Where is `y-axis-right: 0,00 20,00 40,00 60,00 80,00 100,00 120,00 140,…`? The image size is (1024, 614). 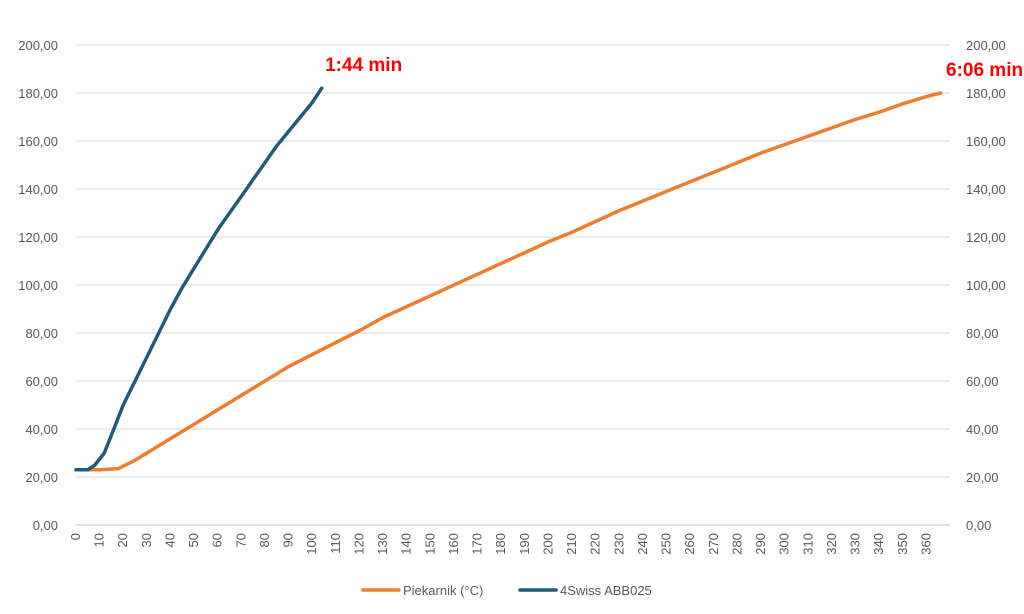
y-axis-right: 0,00 20,00 40,00 60,00 80,00 100,00 120,00 140,… is located at coordinates (986, 285).